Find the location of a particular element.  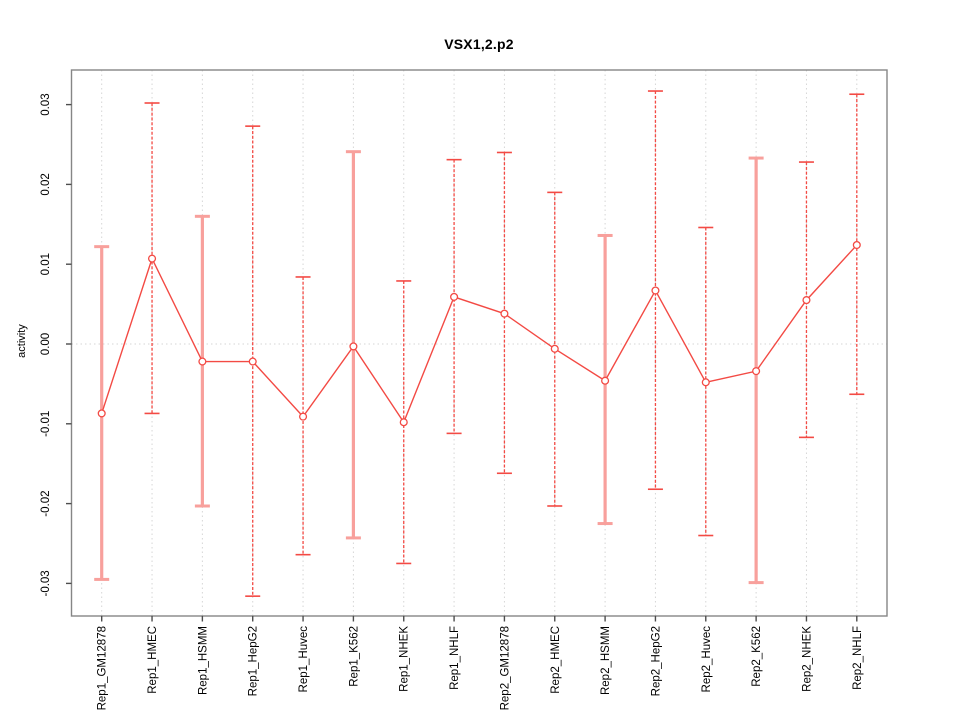

y-tick-label: 0.03 is located at coordinates (46, 104).